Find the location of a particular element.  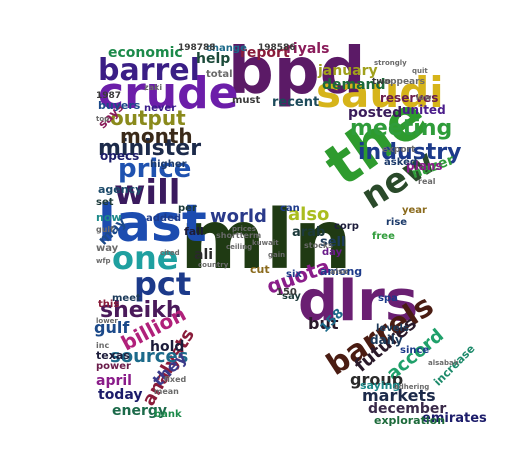

cloud-word-sources: sources is located at coordinates (149, 356).